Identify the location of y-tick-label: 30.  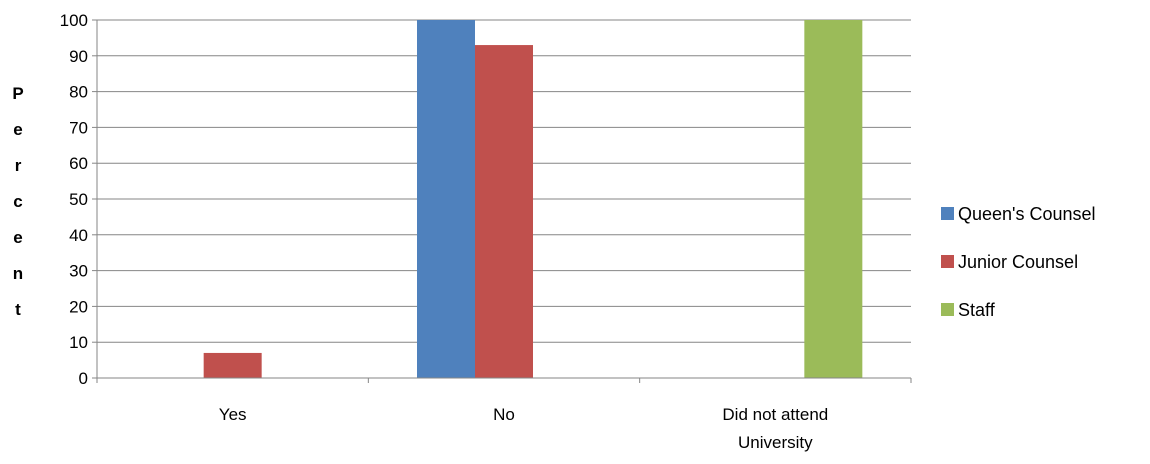
(78, 271).